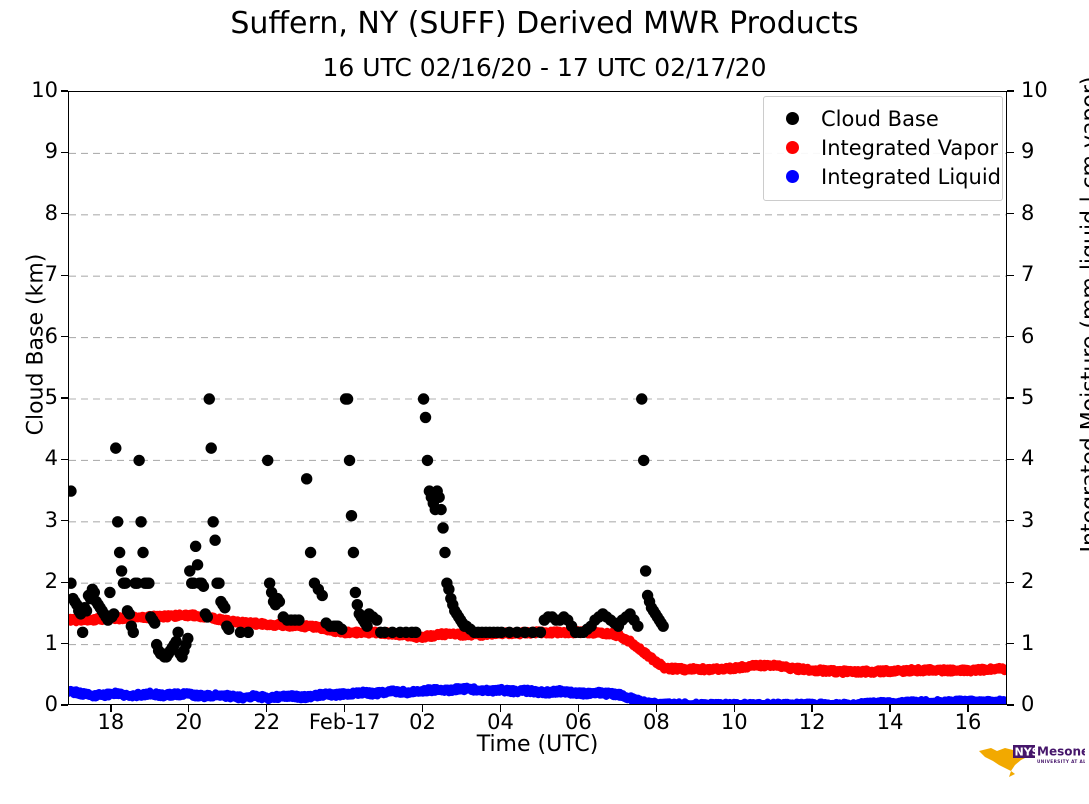  What do you see at coordinates (1024, 751) in the screenshot?
I see `logo-nys-box` at bounding box center [1024, 751].